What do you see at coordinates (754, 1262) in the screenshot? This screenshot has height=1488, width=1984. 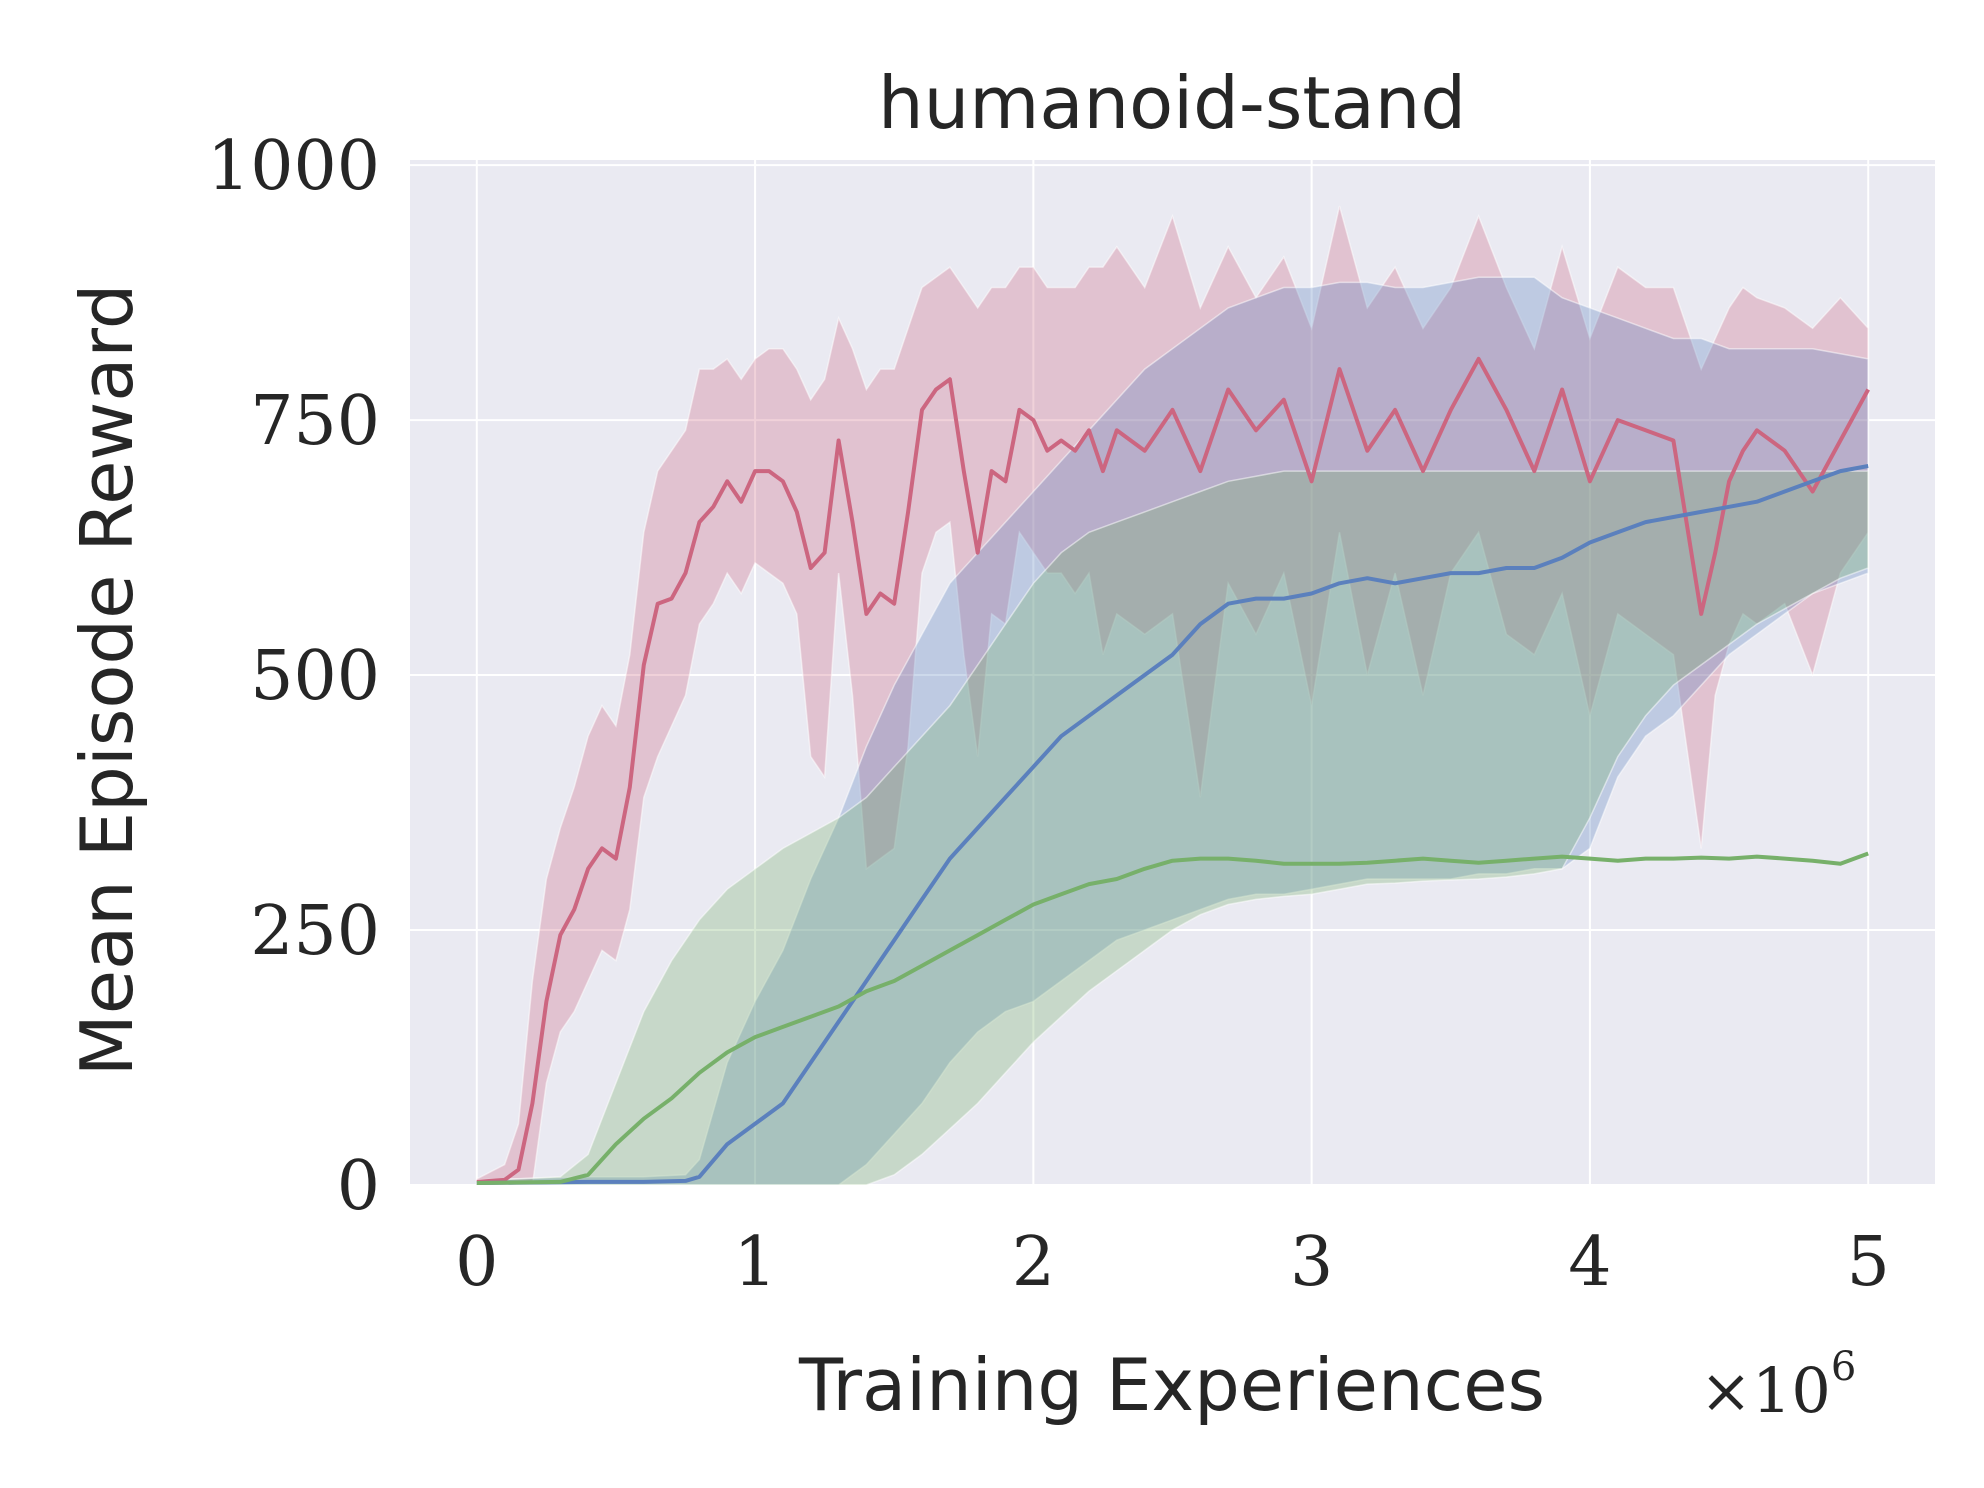 I see `x-tick-label-1: 1` at bounding box center [754, 1262].